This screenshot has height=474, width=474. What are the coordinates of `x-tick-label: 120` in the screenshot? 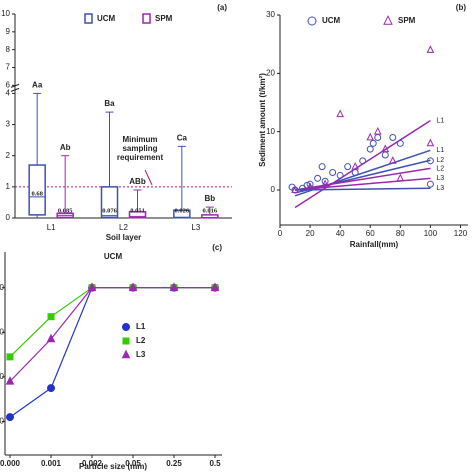 It's located at (461, 233).